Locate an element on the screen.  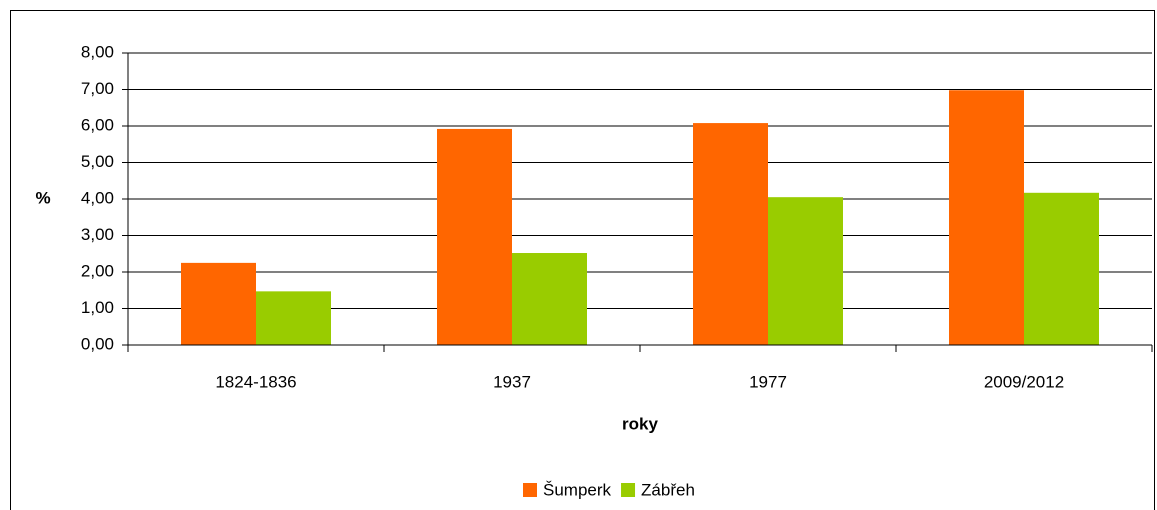
y-tick-label: 6,00 is located at coordinates (97, 124).